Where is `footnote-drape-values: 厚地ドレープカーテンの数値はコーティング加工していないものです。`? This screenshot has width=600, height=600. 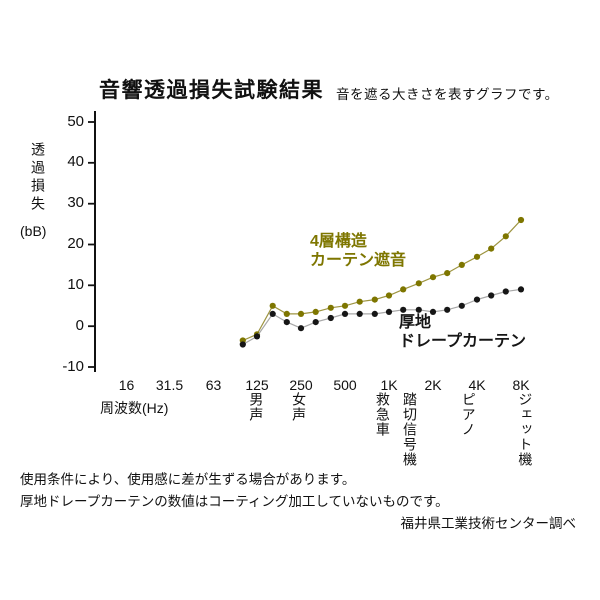 footnote-drape-values: 厚地ドレープカーテンの数値はコーティング加工していないものです。 is located at coordinates (234, 501).